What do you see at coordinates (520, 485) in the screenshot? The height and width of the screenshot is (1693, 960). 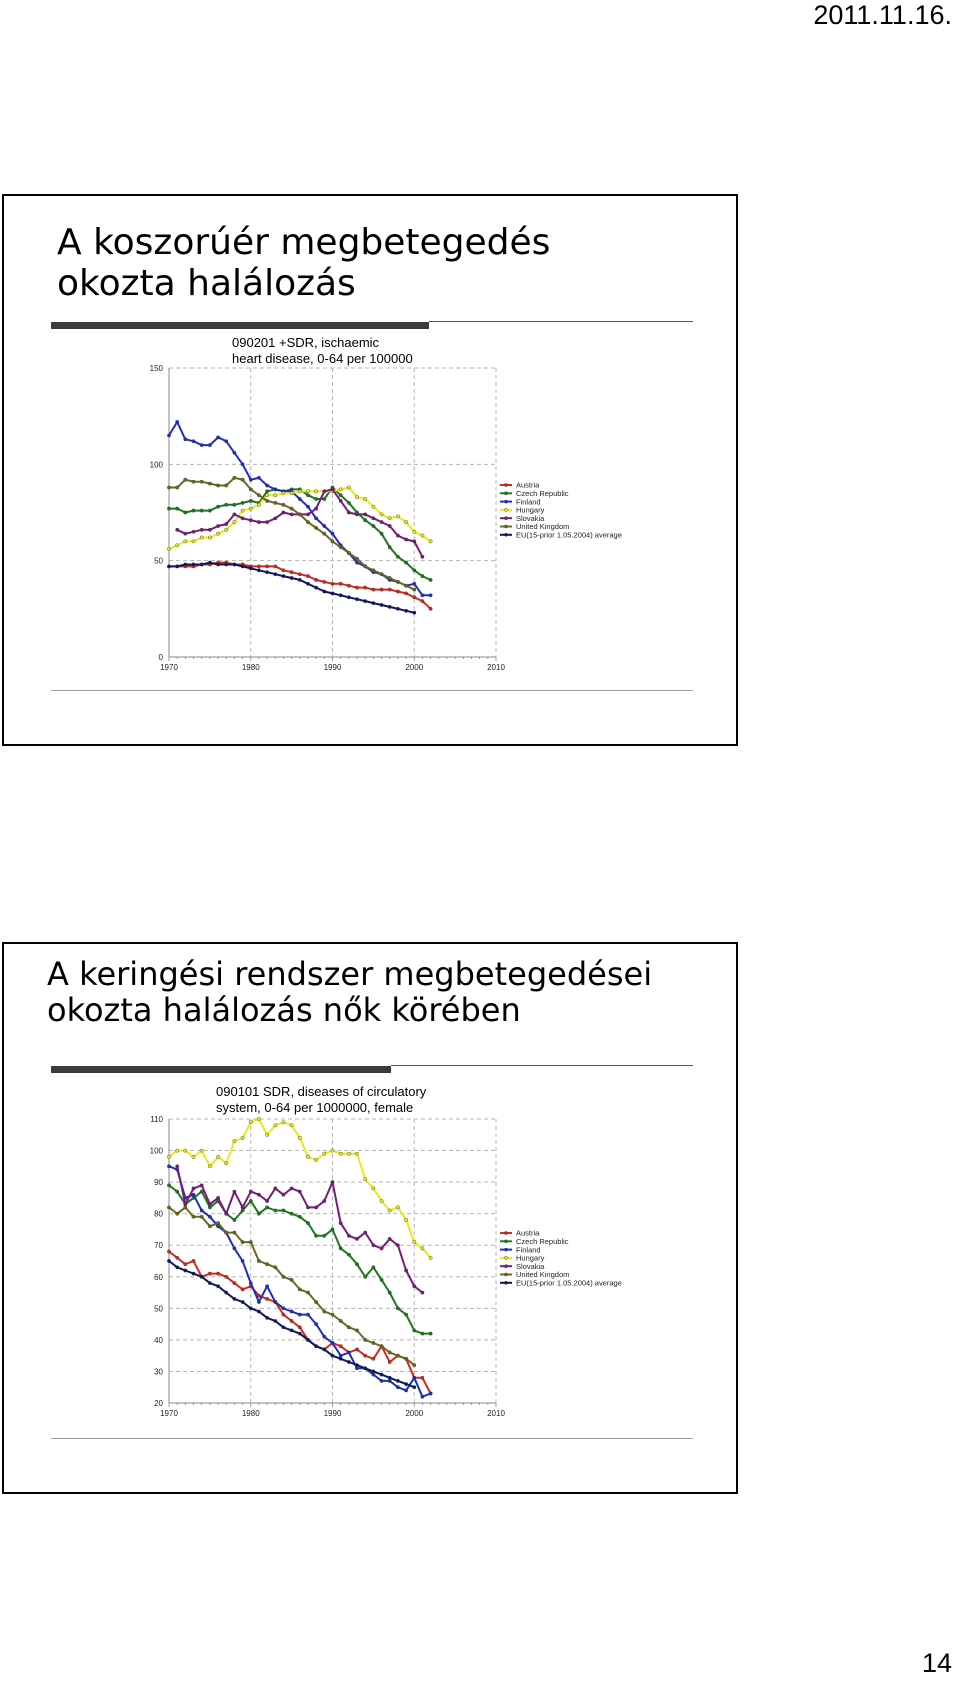 I see `legend-item: Austria` at bounding box center [520, 485].